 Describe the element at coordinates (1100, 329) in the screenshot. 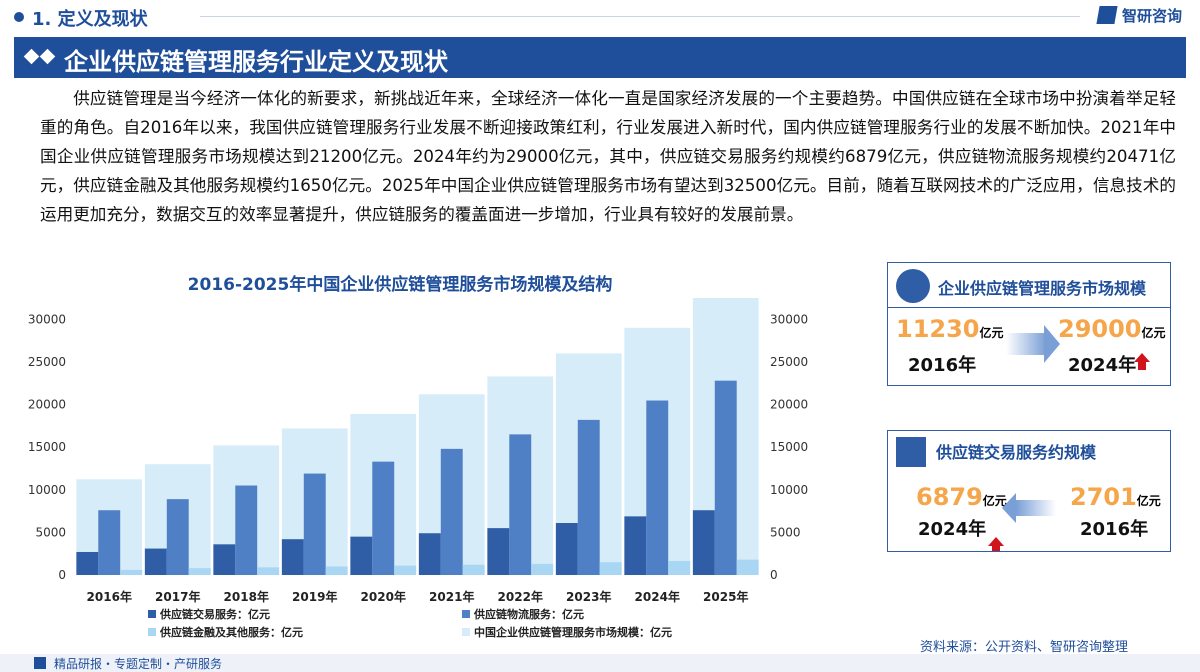

I see `value: 29000` at that location.